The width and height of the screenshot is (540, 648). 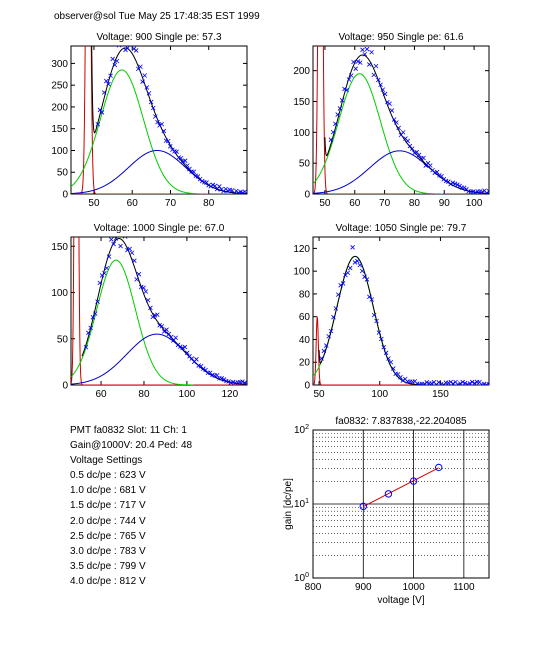 I want to click on x-tick-label: 70, so click(x=385, y=203).